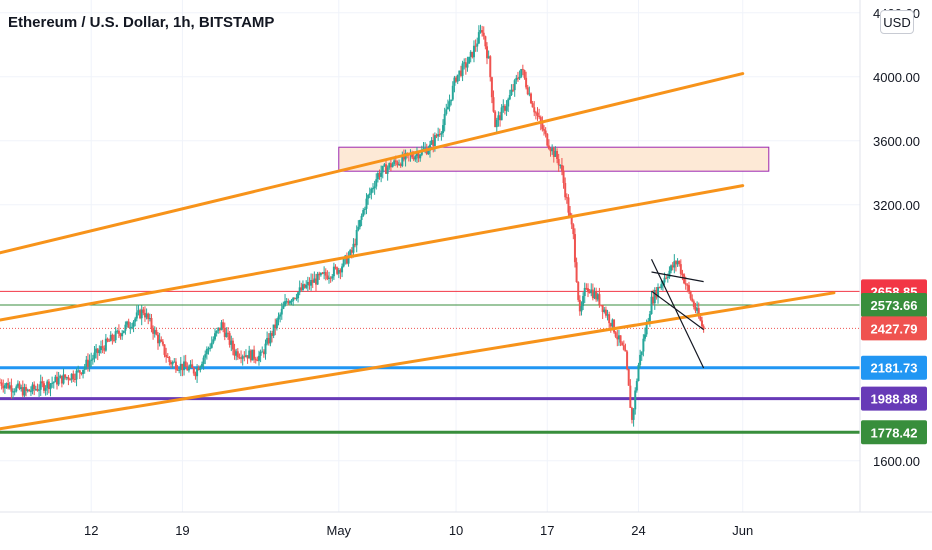 This screenshot has width=932, height=550. I want to click on price-tag-1778.42, so click(894, 432).